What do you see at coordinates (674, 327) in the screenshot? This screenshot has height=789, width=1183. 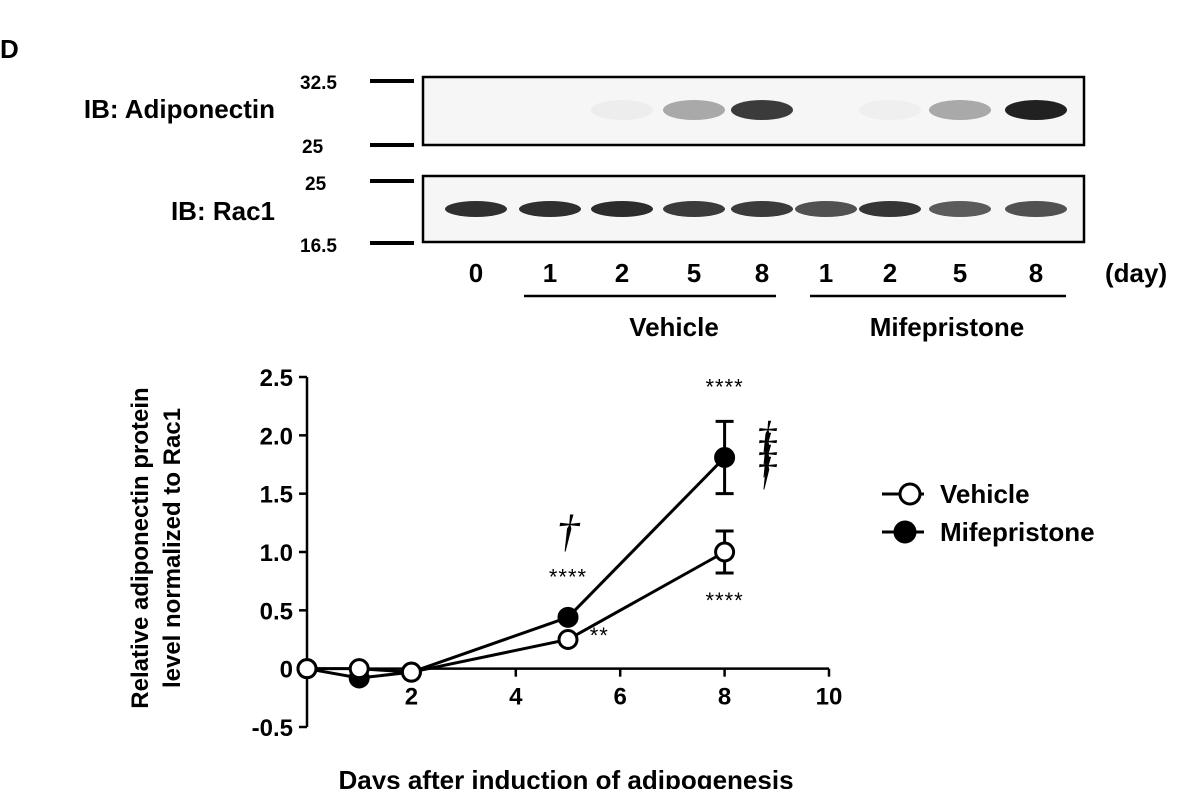 I see `group-label-vehicle: Vehicle` at bounding box center [674, 327].